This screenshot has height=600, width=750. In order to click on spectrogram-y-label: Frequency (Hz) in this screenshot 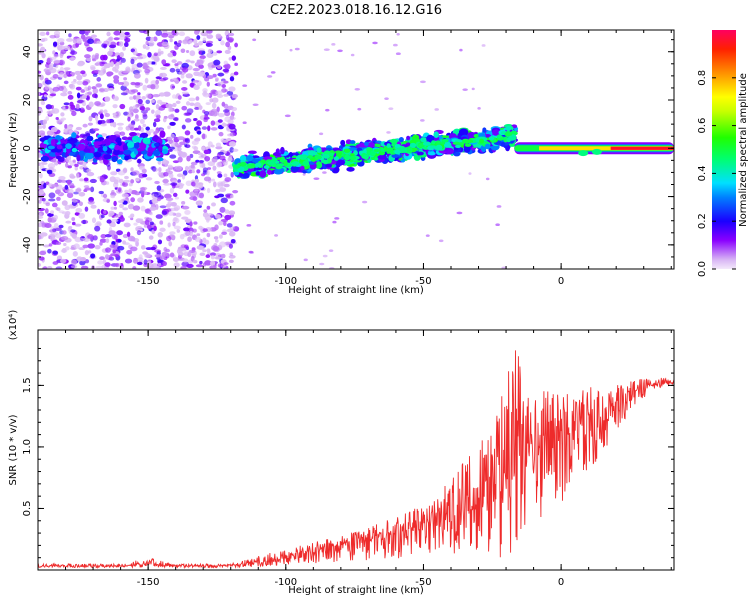, I will do `click(13, 150)`.